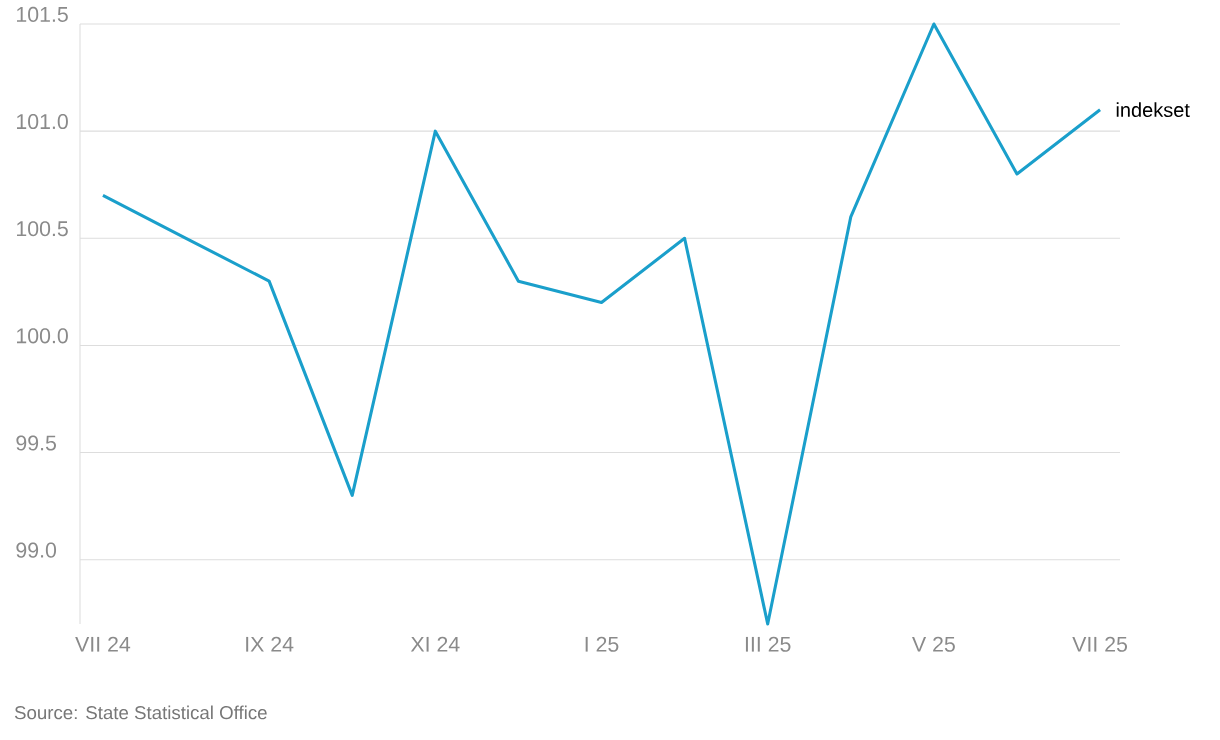  I want to click on x-tick-label: XI 24, so click(435, 644).